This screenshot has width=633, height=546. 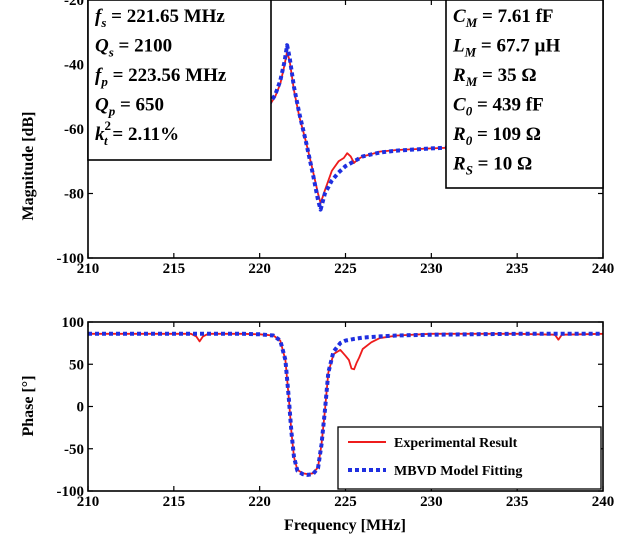 I want to click on phase-xtick-label: 215, so click(x=174, y=502).